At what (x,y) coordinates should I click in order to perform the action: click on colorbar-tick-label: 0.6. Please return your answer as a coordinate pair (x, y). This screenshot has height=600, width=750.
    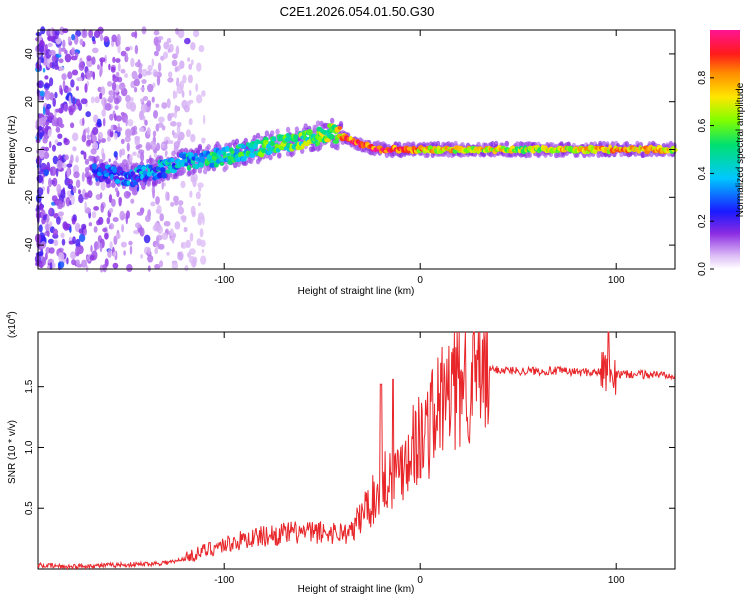
    Looking at the image, I should click on (702, 125).